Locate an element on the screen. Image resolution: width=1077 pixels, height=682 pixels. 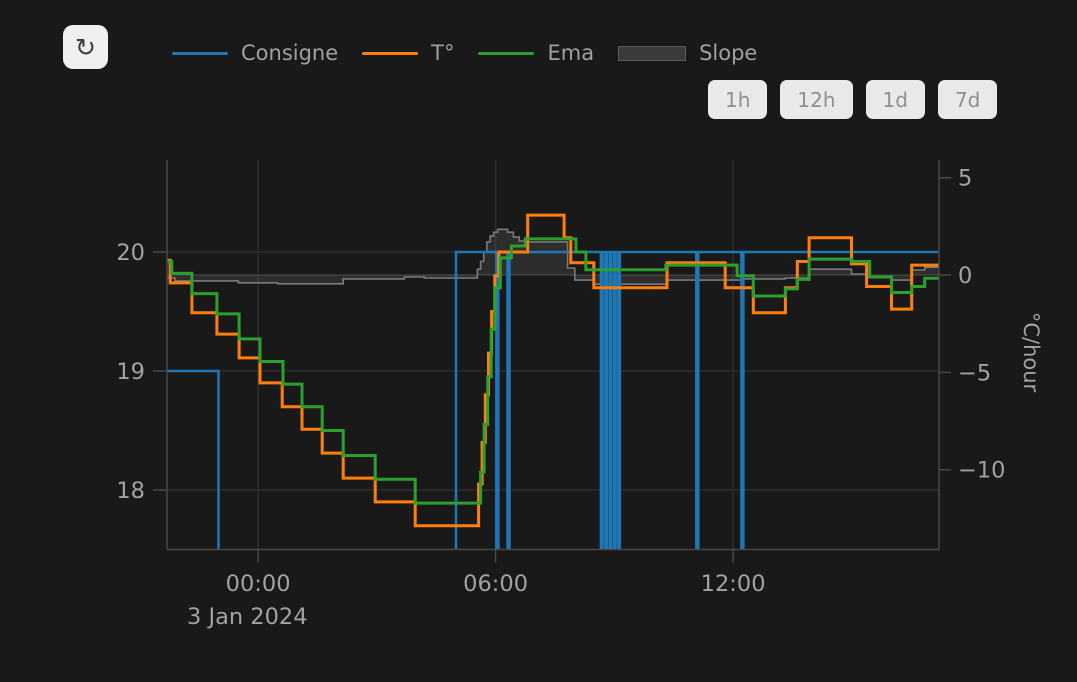
legend-item-slope: Slope is located at coordinates (688, 52).